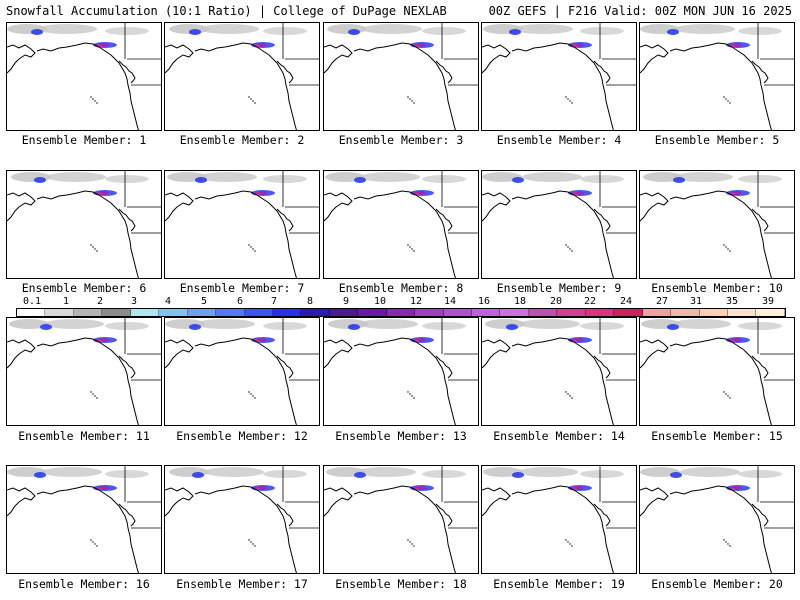 The height and width of the screenshot is (600, 800). I want to click on legend-label: 10, so click(380, 301).